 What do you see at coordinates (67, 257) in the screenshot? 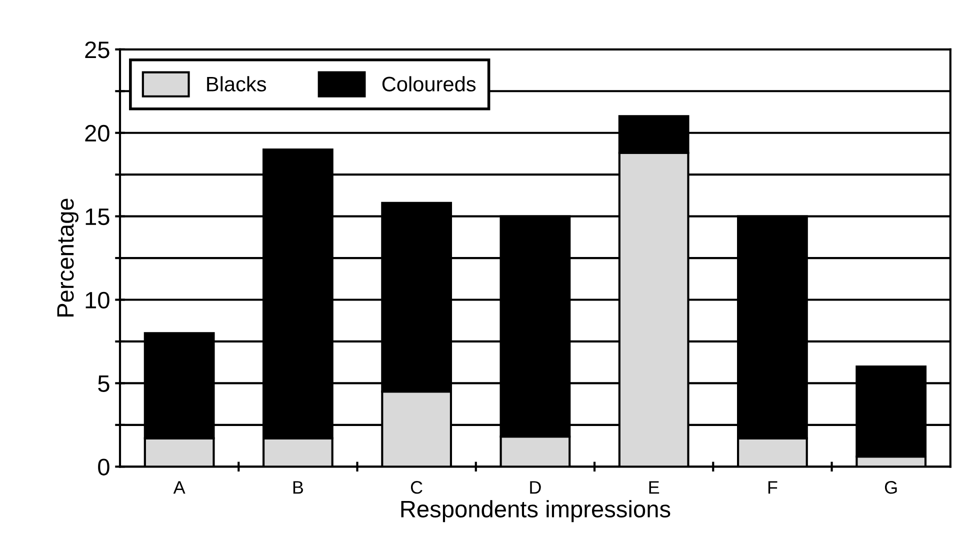
I see `y-axis-title: Percentage` at bounding box center [67, 257].